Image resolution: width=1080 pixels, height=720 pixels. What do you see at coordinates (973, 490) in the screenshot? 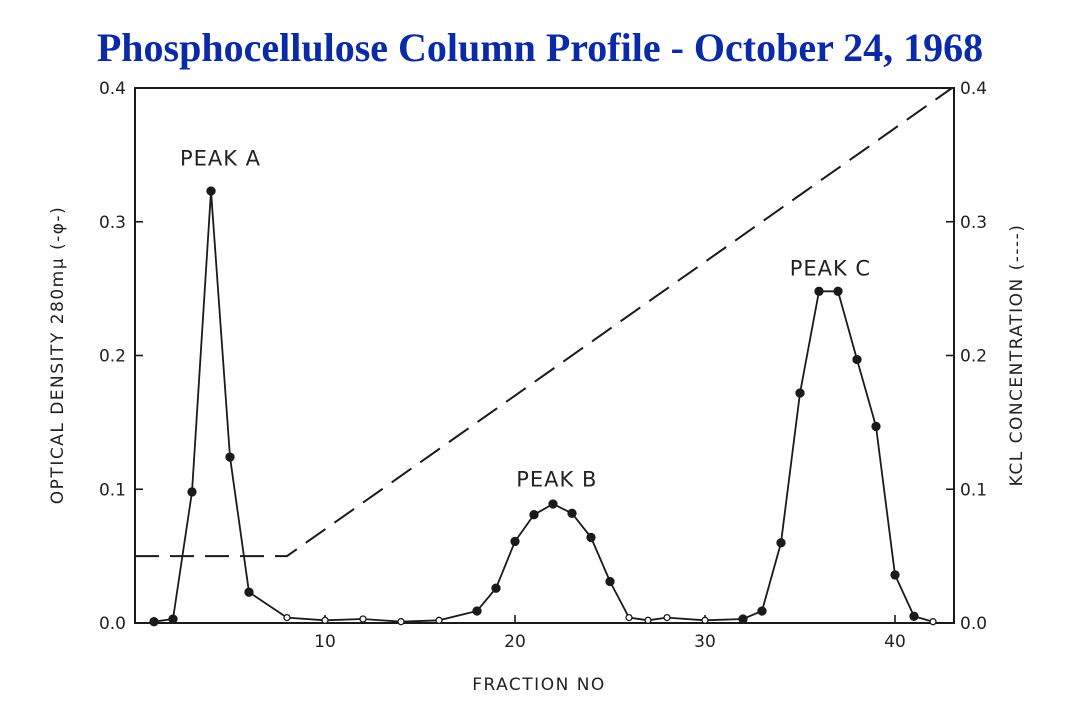
I see `y-tick-label-right: 0.1` at bounding box center [973, 490].